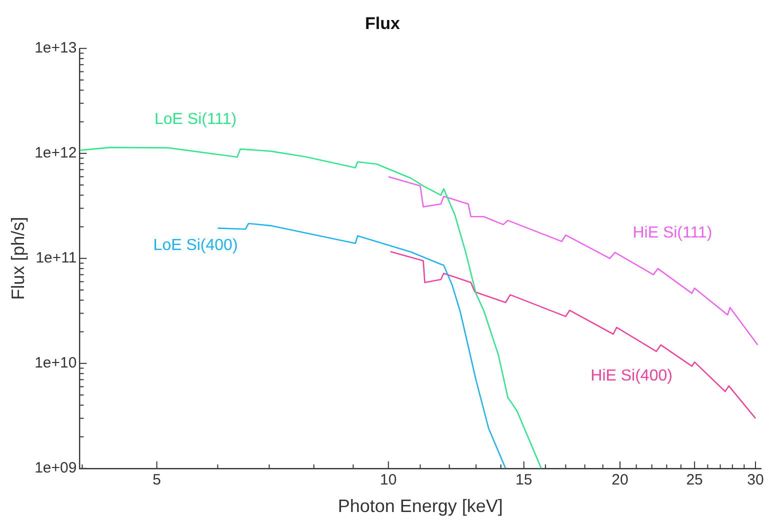 The width and height of the screenshot is (769, 520). What do you see at coordinates (383, 23) in the screenshot?
I see `chart-title: Flux` at bounding box center [383, 23].